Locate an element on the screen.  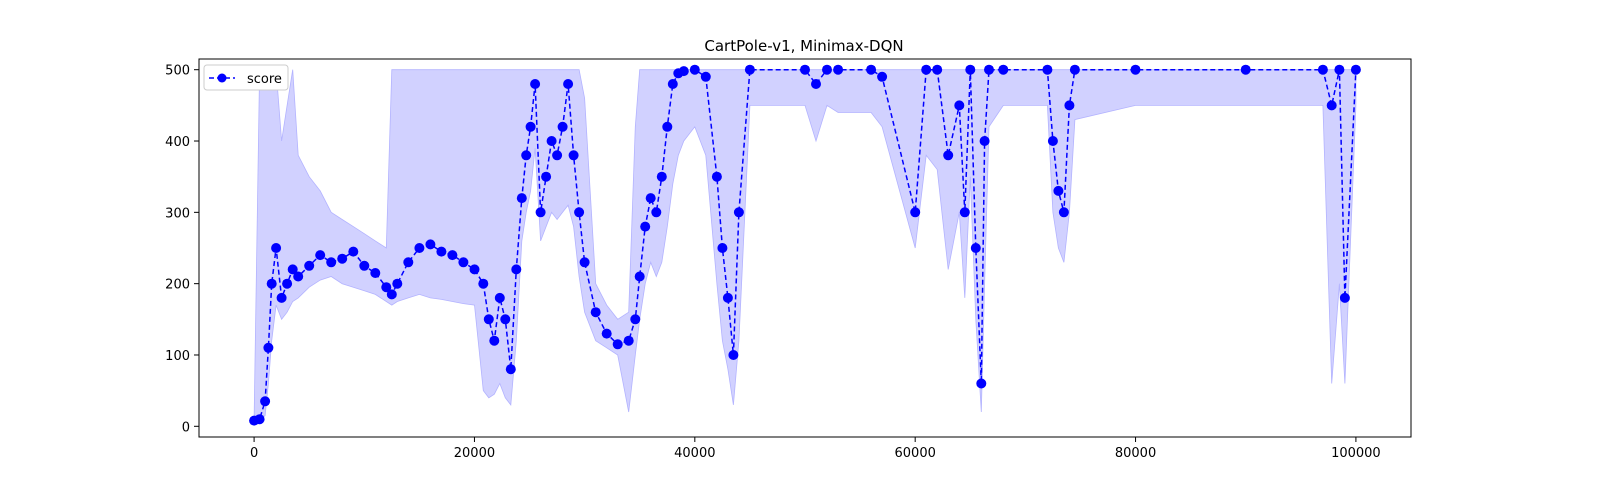
y-tick-label: 300 is located at coordinates (177, 213).